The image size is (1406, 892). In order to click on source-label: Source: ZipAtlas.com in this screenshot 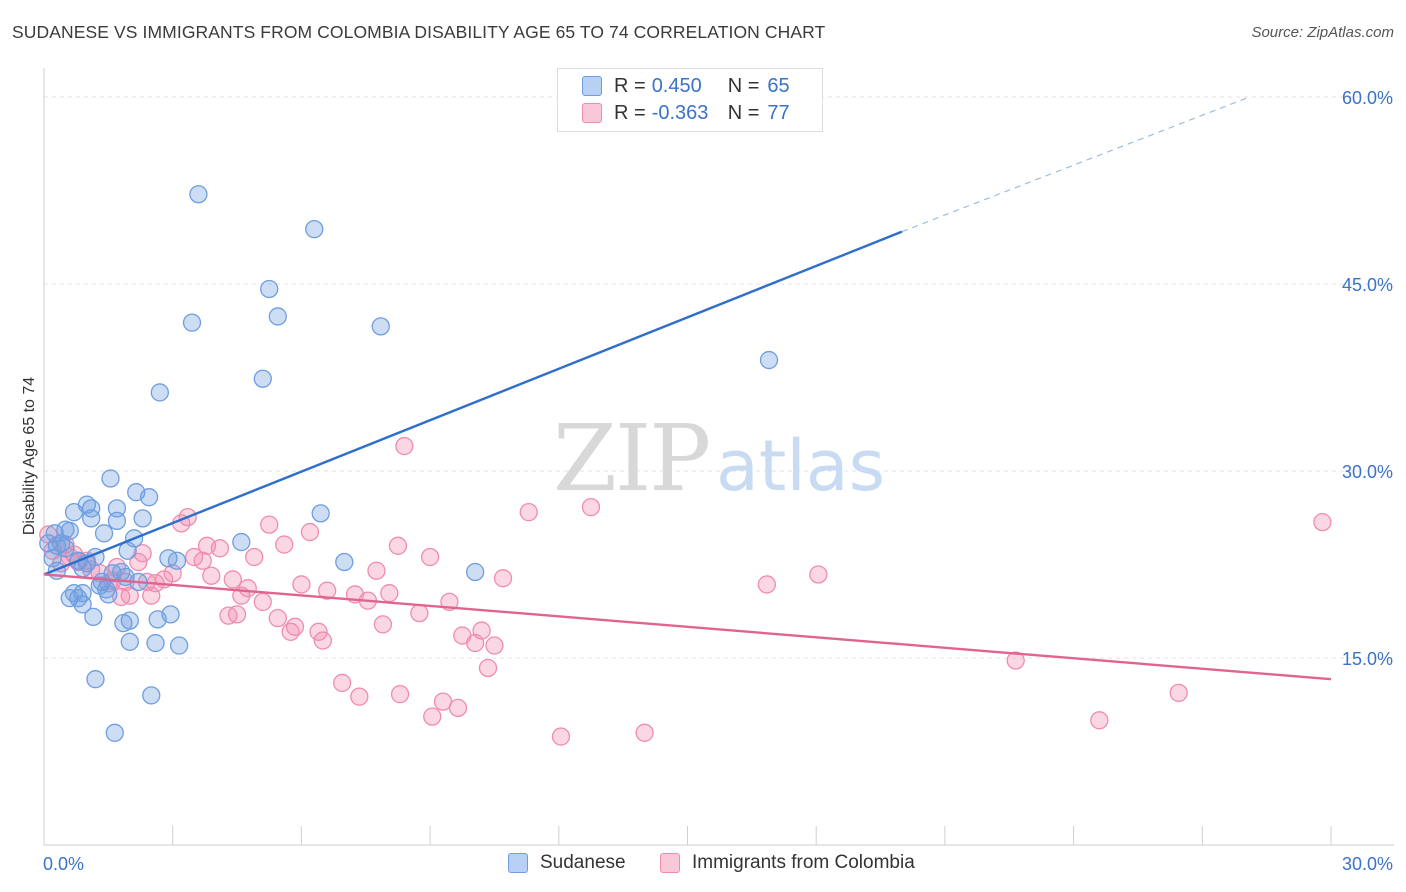, I will do `click(1322, 32)`.